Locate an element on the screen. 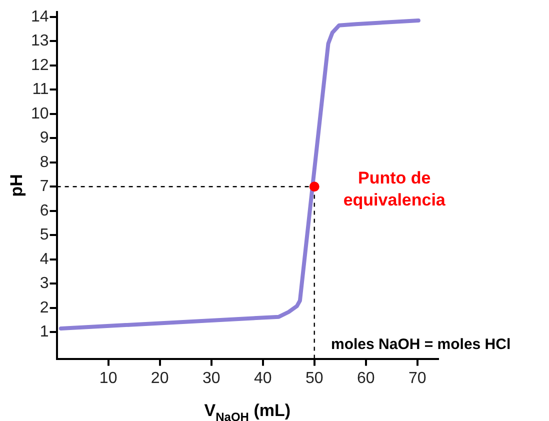 This screenshot has width=549, height=421. x-tick-label: 60 is located at coordinates (365, 378).